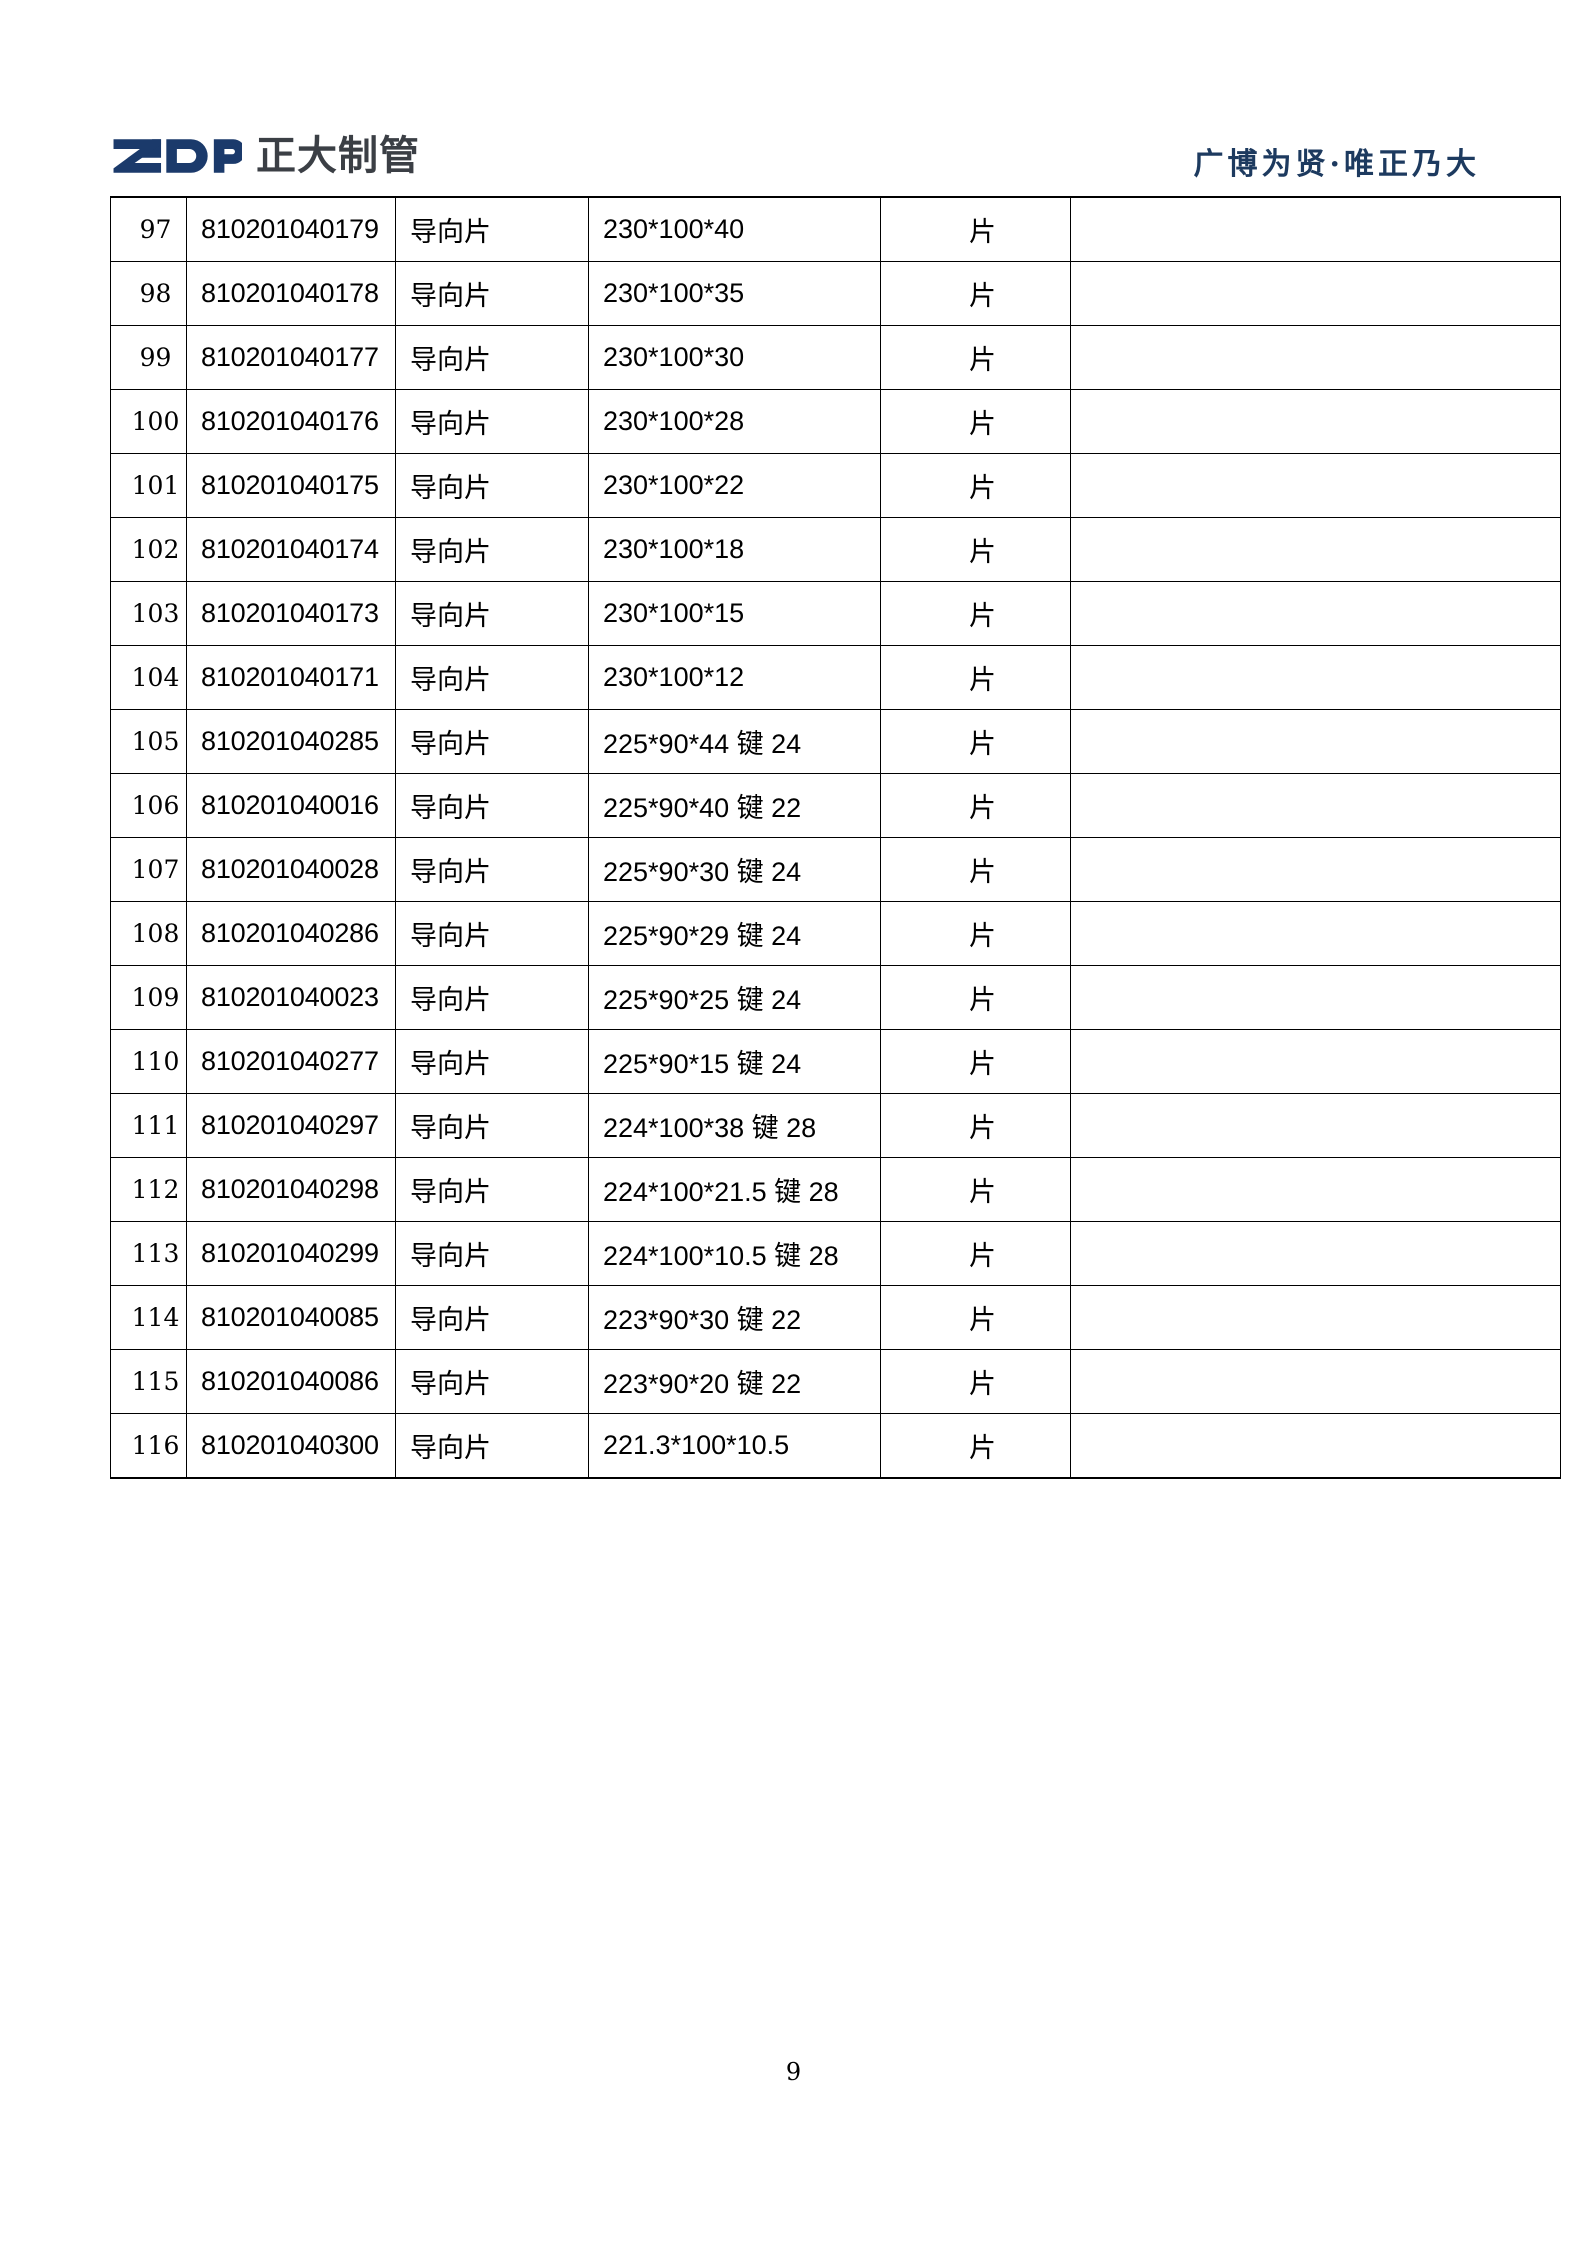 The image size is (1587, 2245). I want to click on table-row: 108 810201040286 导向片 225*90*29 键 24 片, so click(835, 933).